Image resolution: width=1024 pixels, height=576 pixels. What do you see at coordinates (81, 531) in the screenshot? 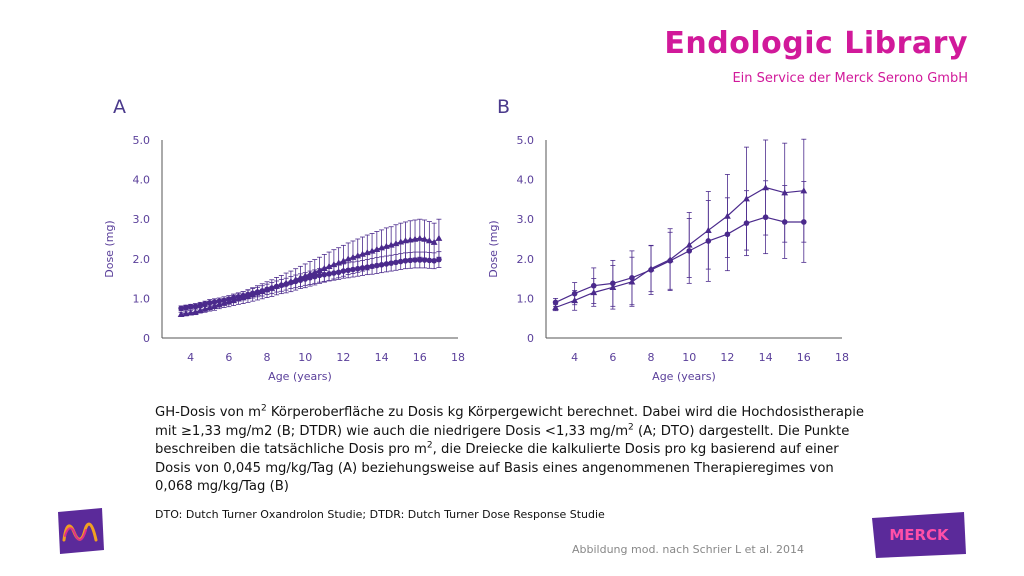
I see `merck-serono-logo-icon` at bounding box center [81, 531].